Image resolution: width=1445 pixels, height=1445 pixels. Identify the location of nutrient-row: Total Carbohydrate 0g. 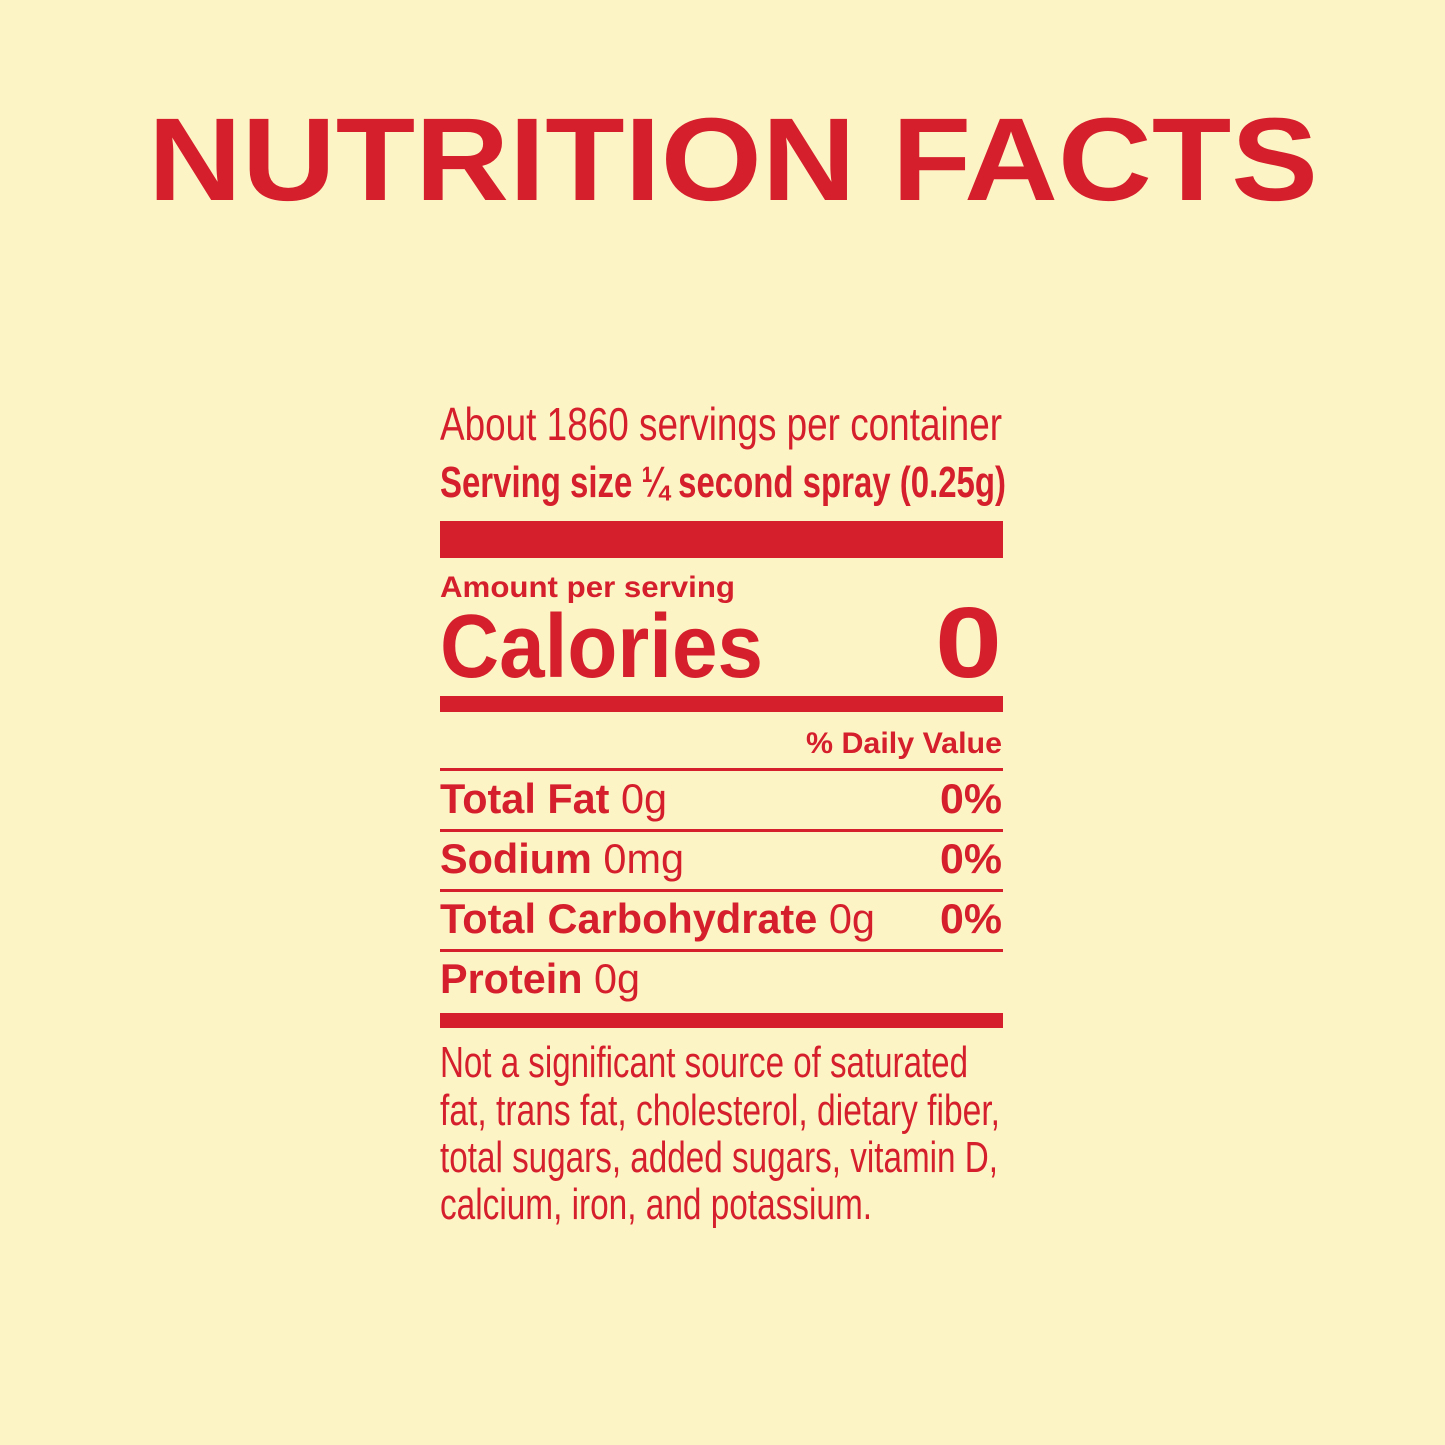
(657, 918).